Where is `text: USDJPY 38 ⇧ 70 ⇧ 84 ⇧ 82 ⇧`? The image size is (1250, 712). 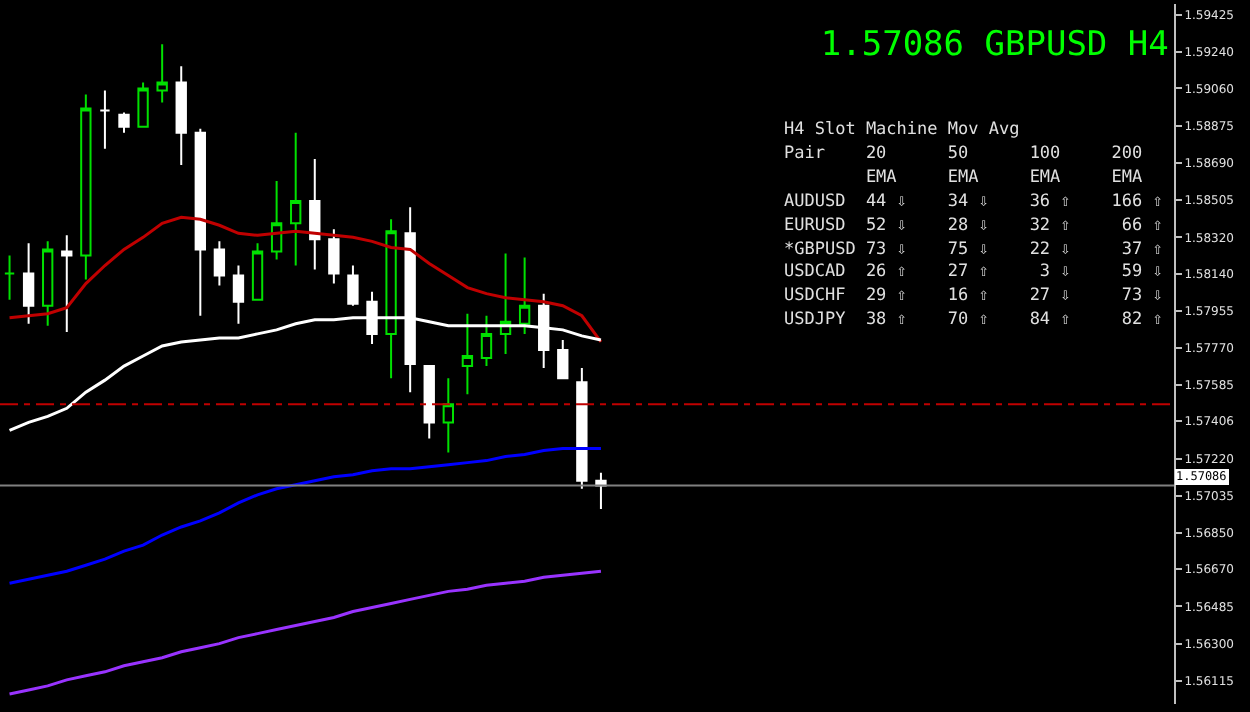
text: USDJPY 38 ⇧ 70 ⇧ 84 ⇧ 82 ⇧ is located at coordinates (973, 320).